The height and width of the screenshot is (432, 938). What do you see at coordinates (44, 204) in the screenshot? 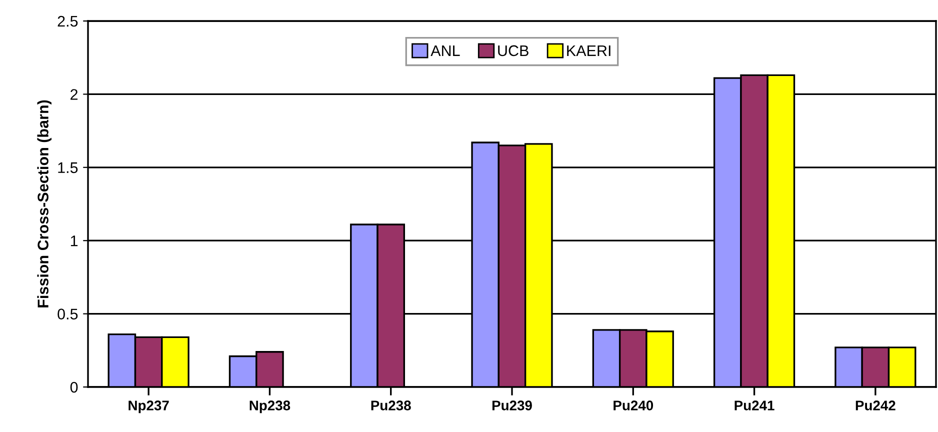
I see `y-axis-title: Fission Cross-Section (barn)` at bounding box center [44, 204].